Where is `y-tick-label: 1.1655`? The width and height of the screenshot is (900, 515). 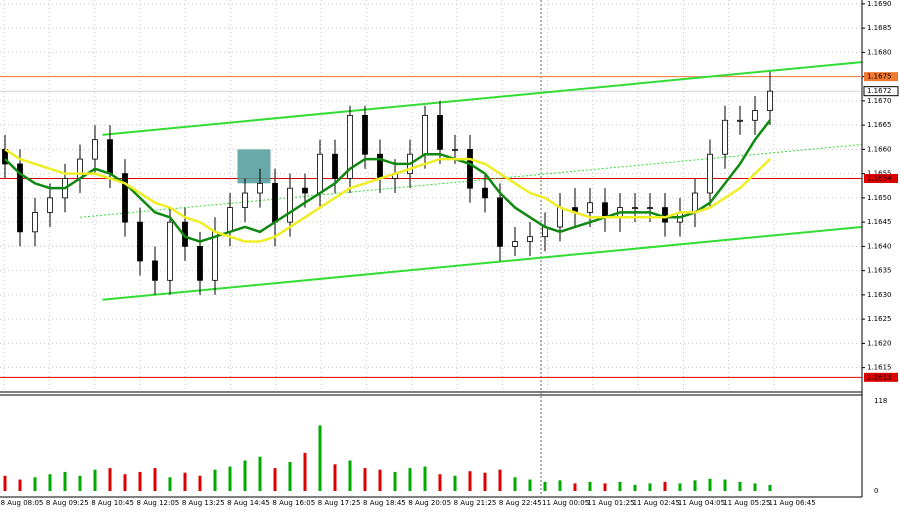 y-tick-label: 1.1655 is located at coordinates (879, 174).